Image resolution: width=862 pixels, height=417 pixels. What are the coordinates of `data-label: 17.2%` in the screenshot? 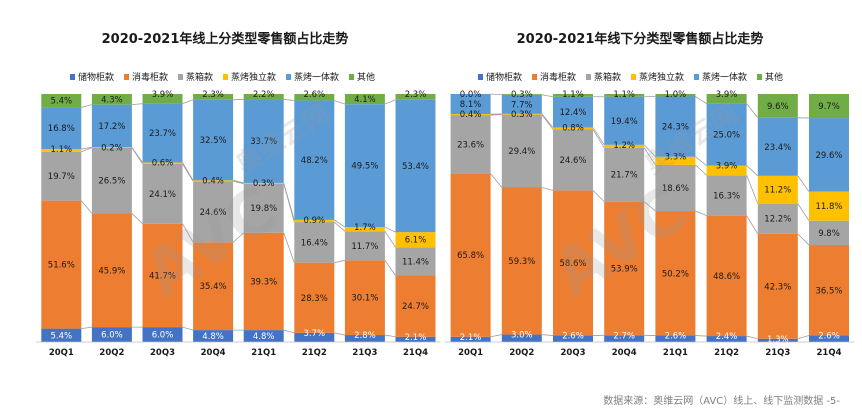 It's located at (111, 127).